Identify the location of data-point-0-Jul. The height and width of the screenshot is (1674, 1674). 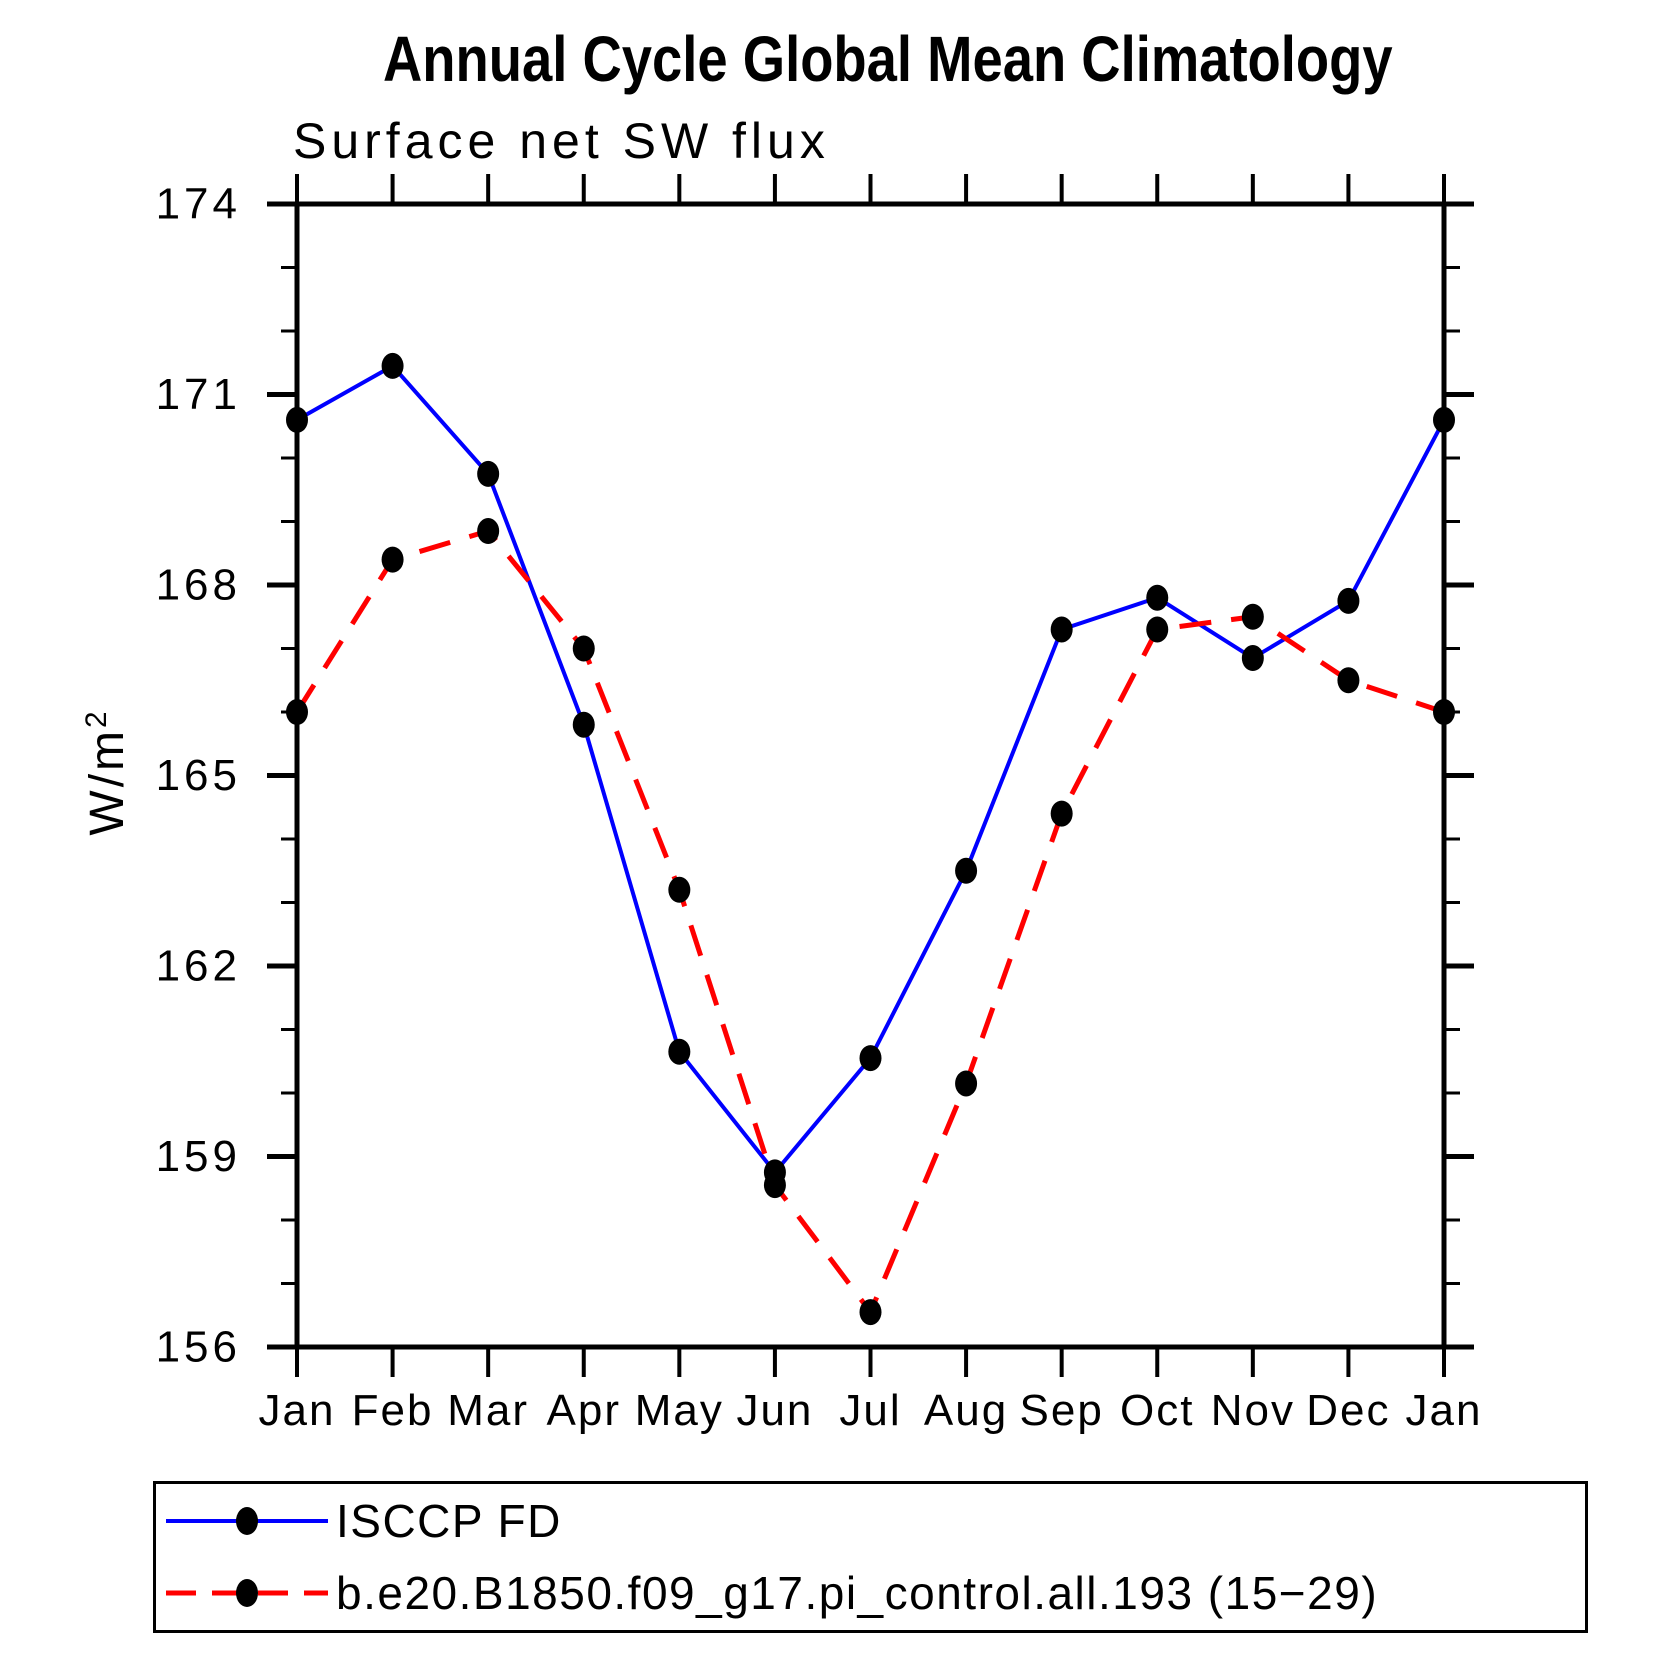
(870, 1058).